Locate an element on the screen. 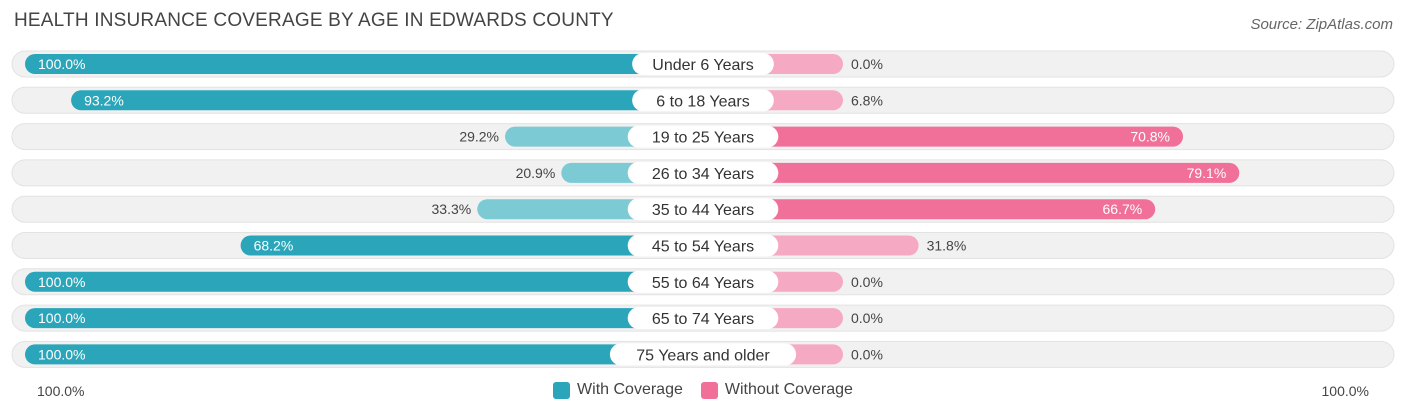 This screenshot has height=415, width=1406. label-with-coverage-under-6-years: 100.0% is located at coordinates (61, 64).